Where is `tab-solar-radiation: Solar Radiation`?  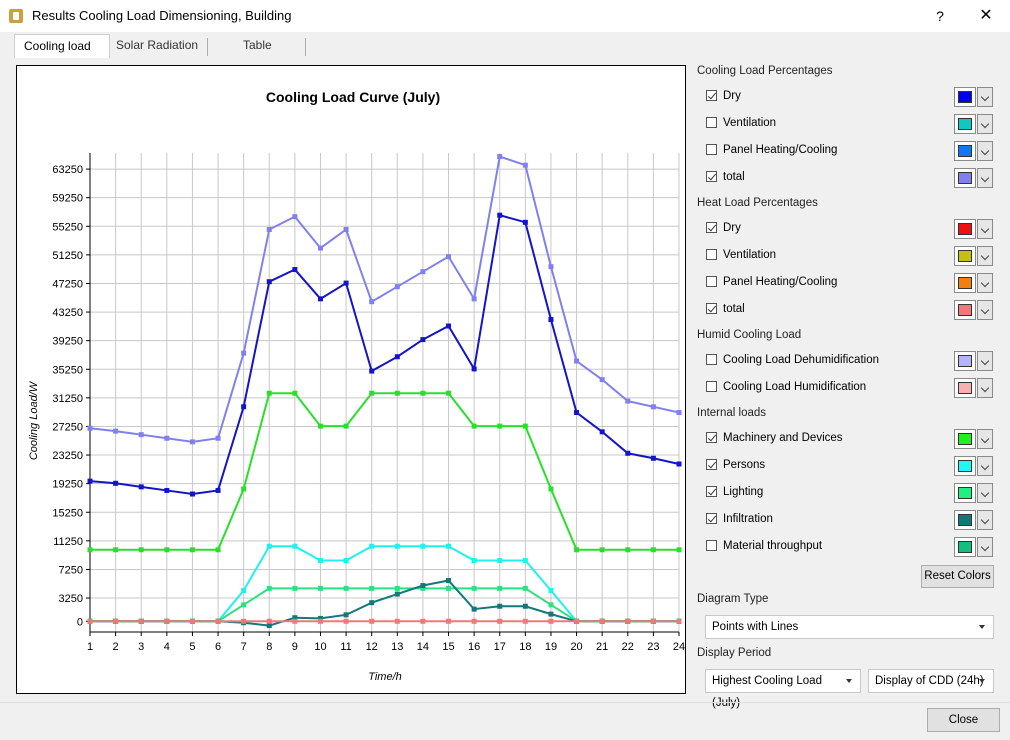
tab-solar-radiation: Solar Radiation is located at coordinates (157, 45).